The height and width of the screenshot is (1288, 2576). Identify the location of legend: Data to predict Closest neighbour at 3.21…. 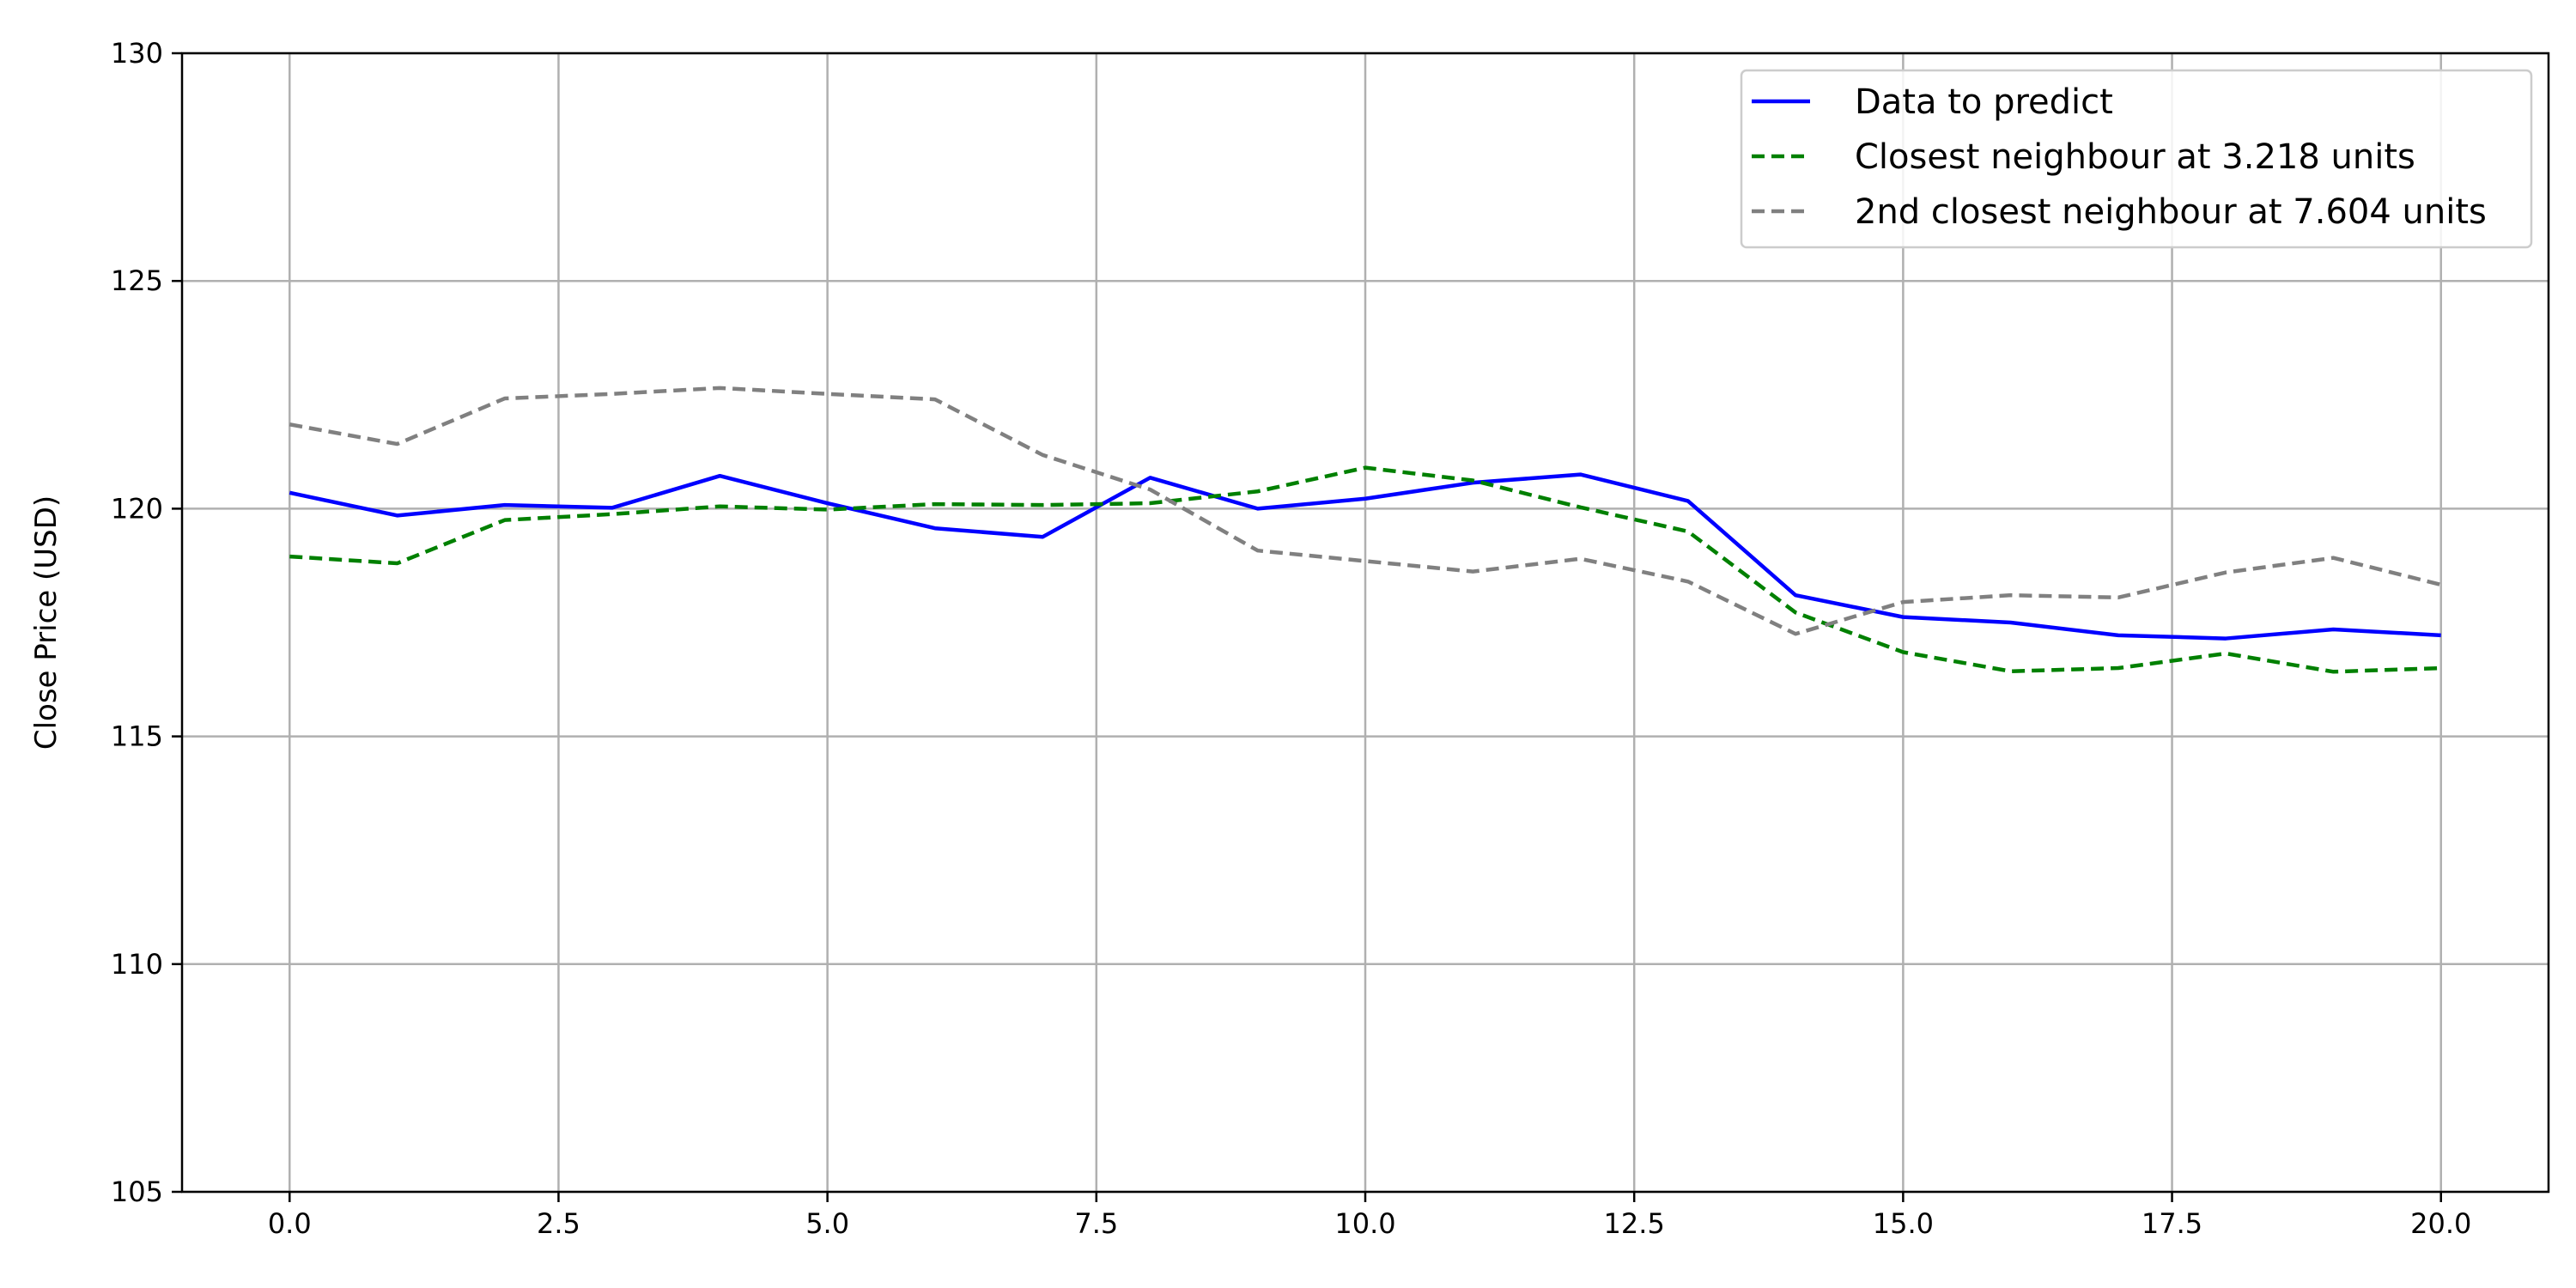
(2136, 159).